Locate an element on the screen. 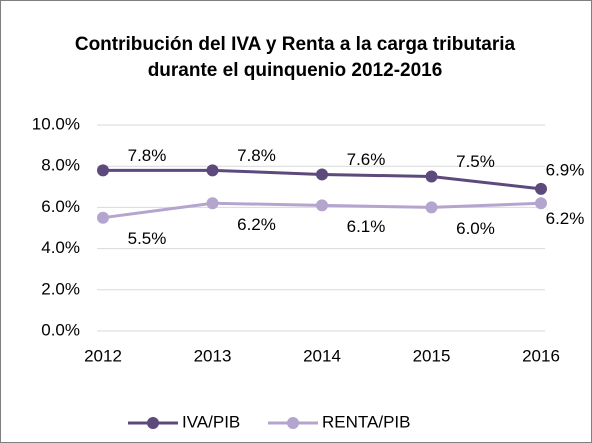 The width and height of the screenshot is (592, 443). data-label: 5.5% is located at coordinates (147, 238).